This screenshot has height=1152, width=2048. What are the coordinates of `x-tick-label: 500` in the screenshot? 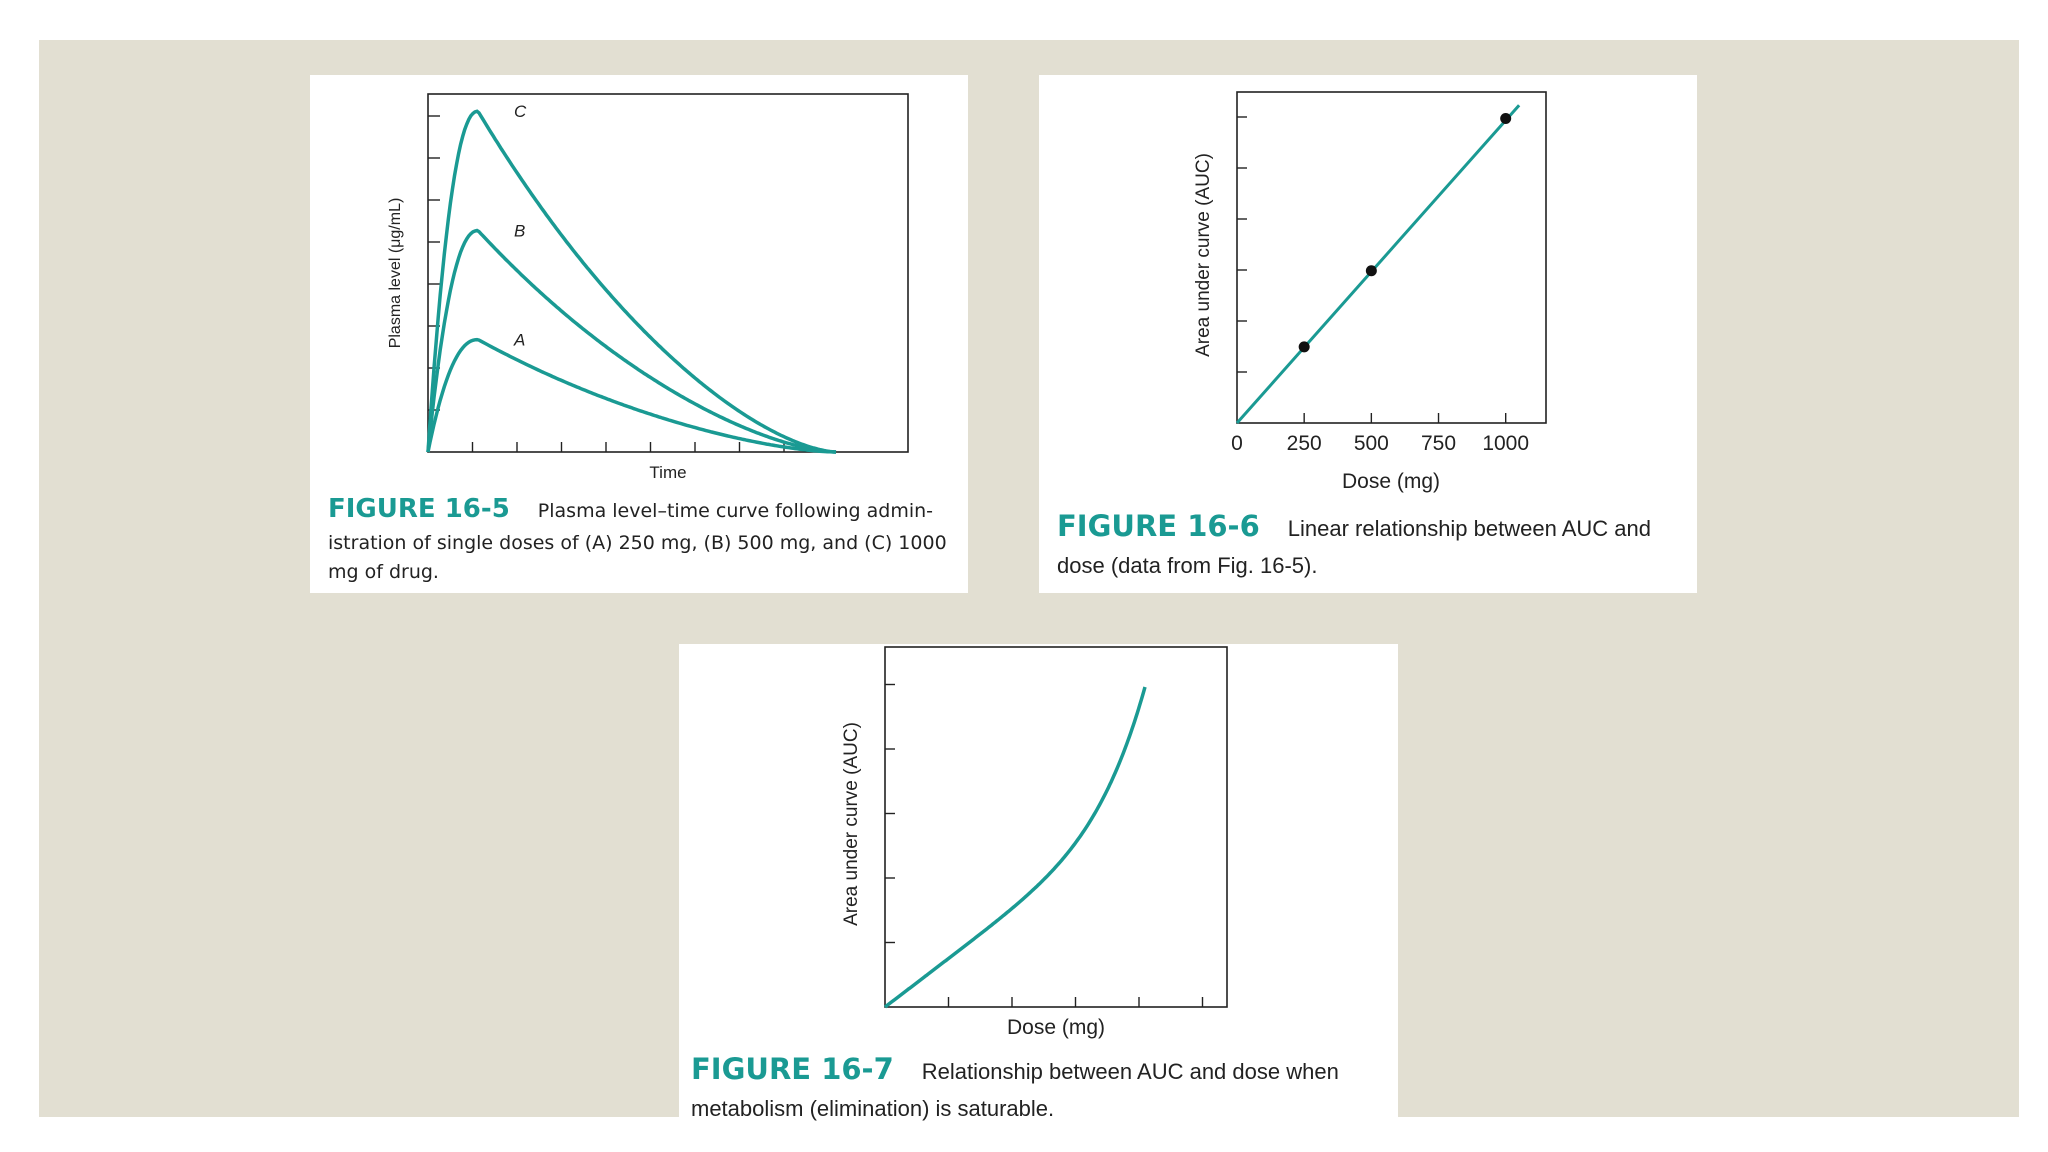 It's located at (1371, 443).